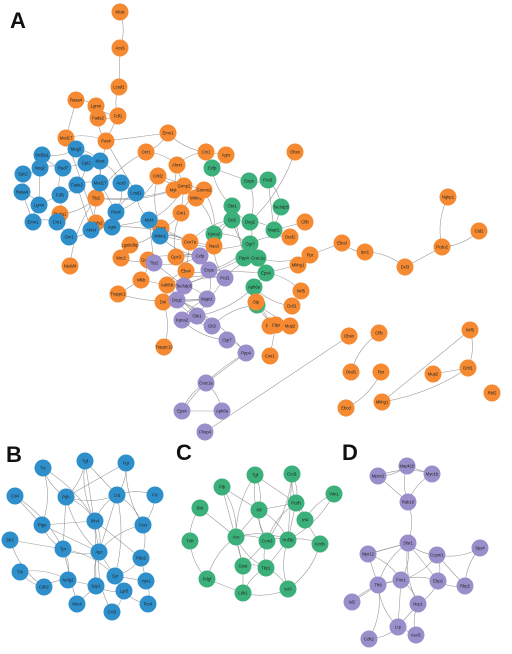 This screenshot has width=512, height=654. I want to click on panel-a-node-label: Pos4, so click(116, 212).